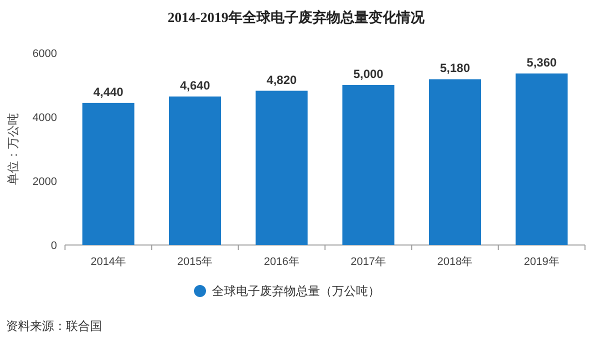 This screenshot has height=346, width=592. What do you see at coordinates (44, 118) in the screenshot?
I see `y-tick-label: 4000` at bounding box center [44, 118].